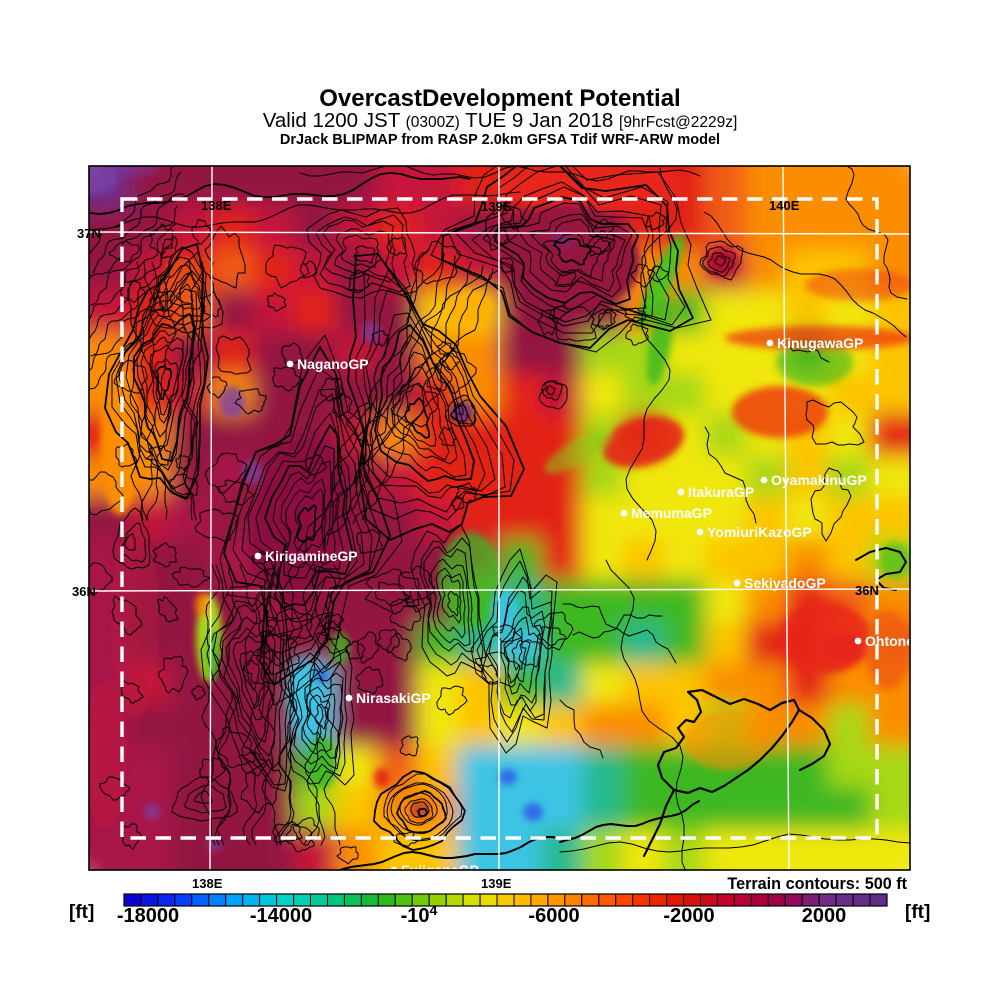  What do you see at coordinates (899, 641) in the screenshot?
I see `svg-text: OhtoneGP` at bounding box center [899, 641].